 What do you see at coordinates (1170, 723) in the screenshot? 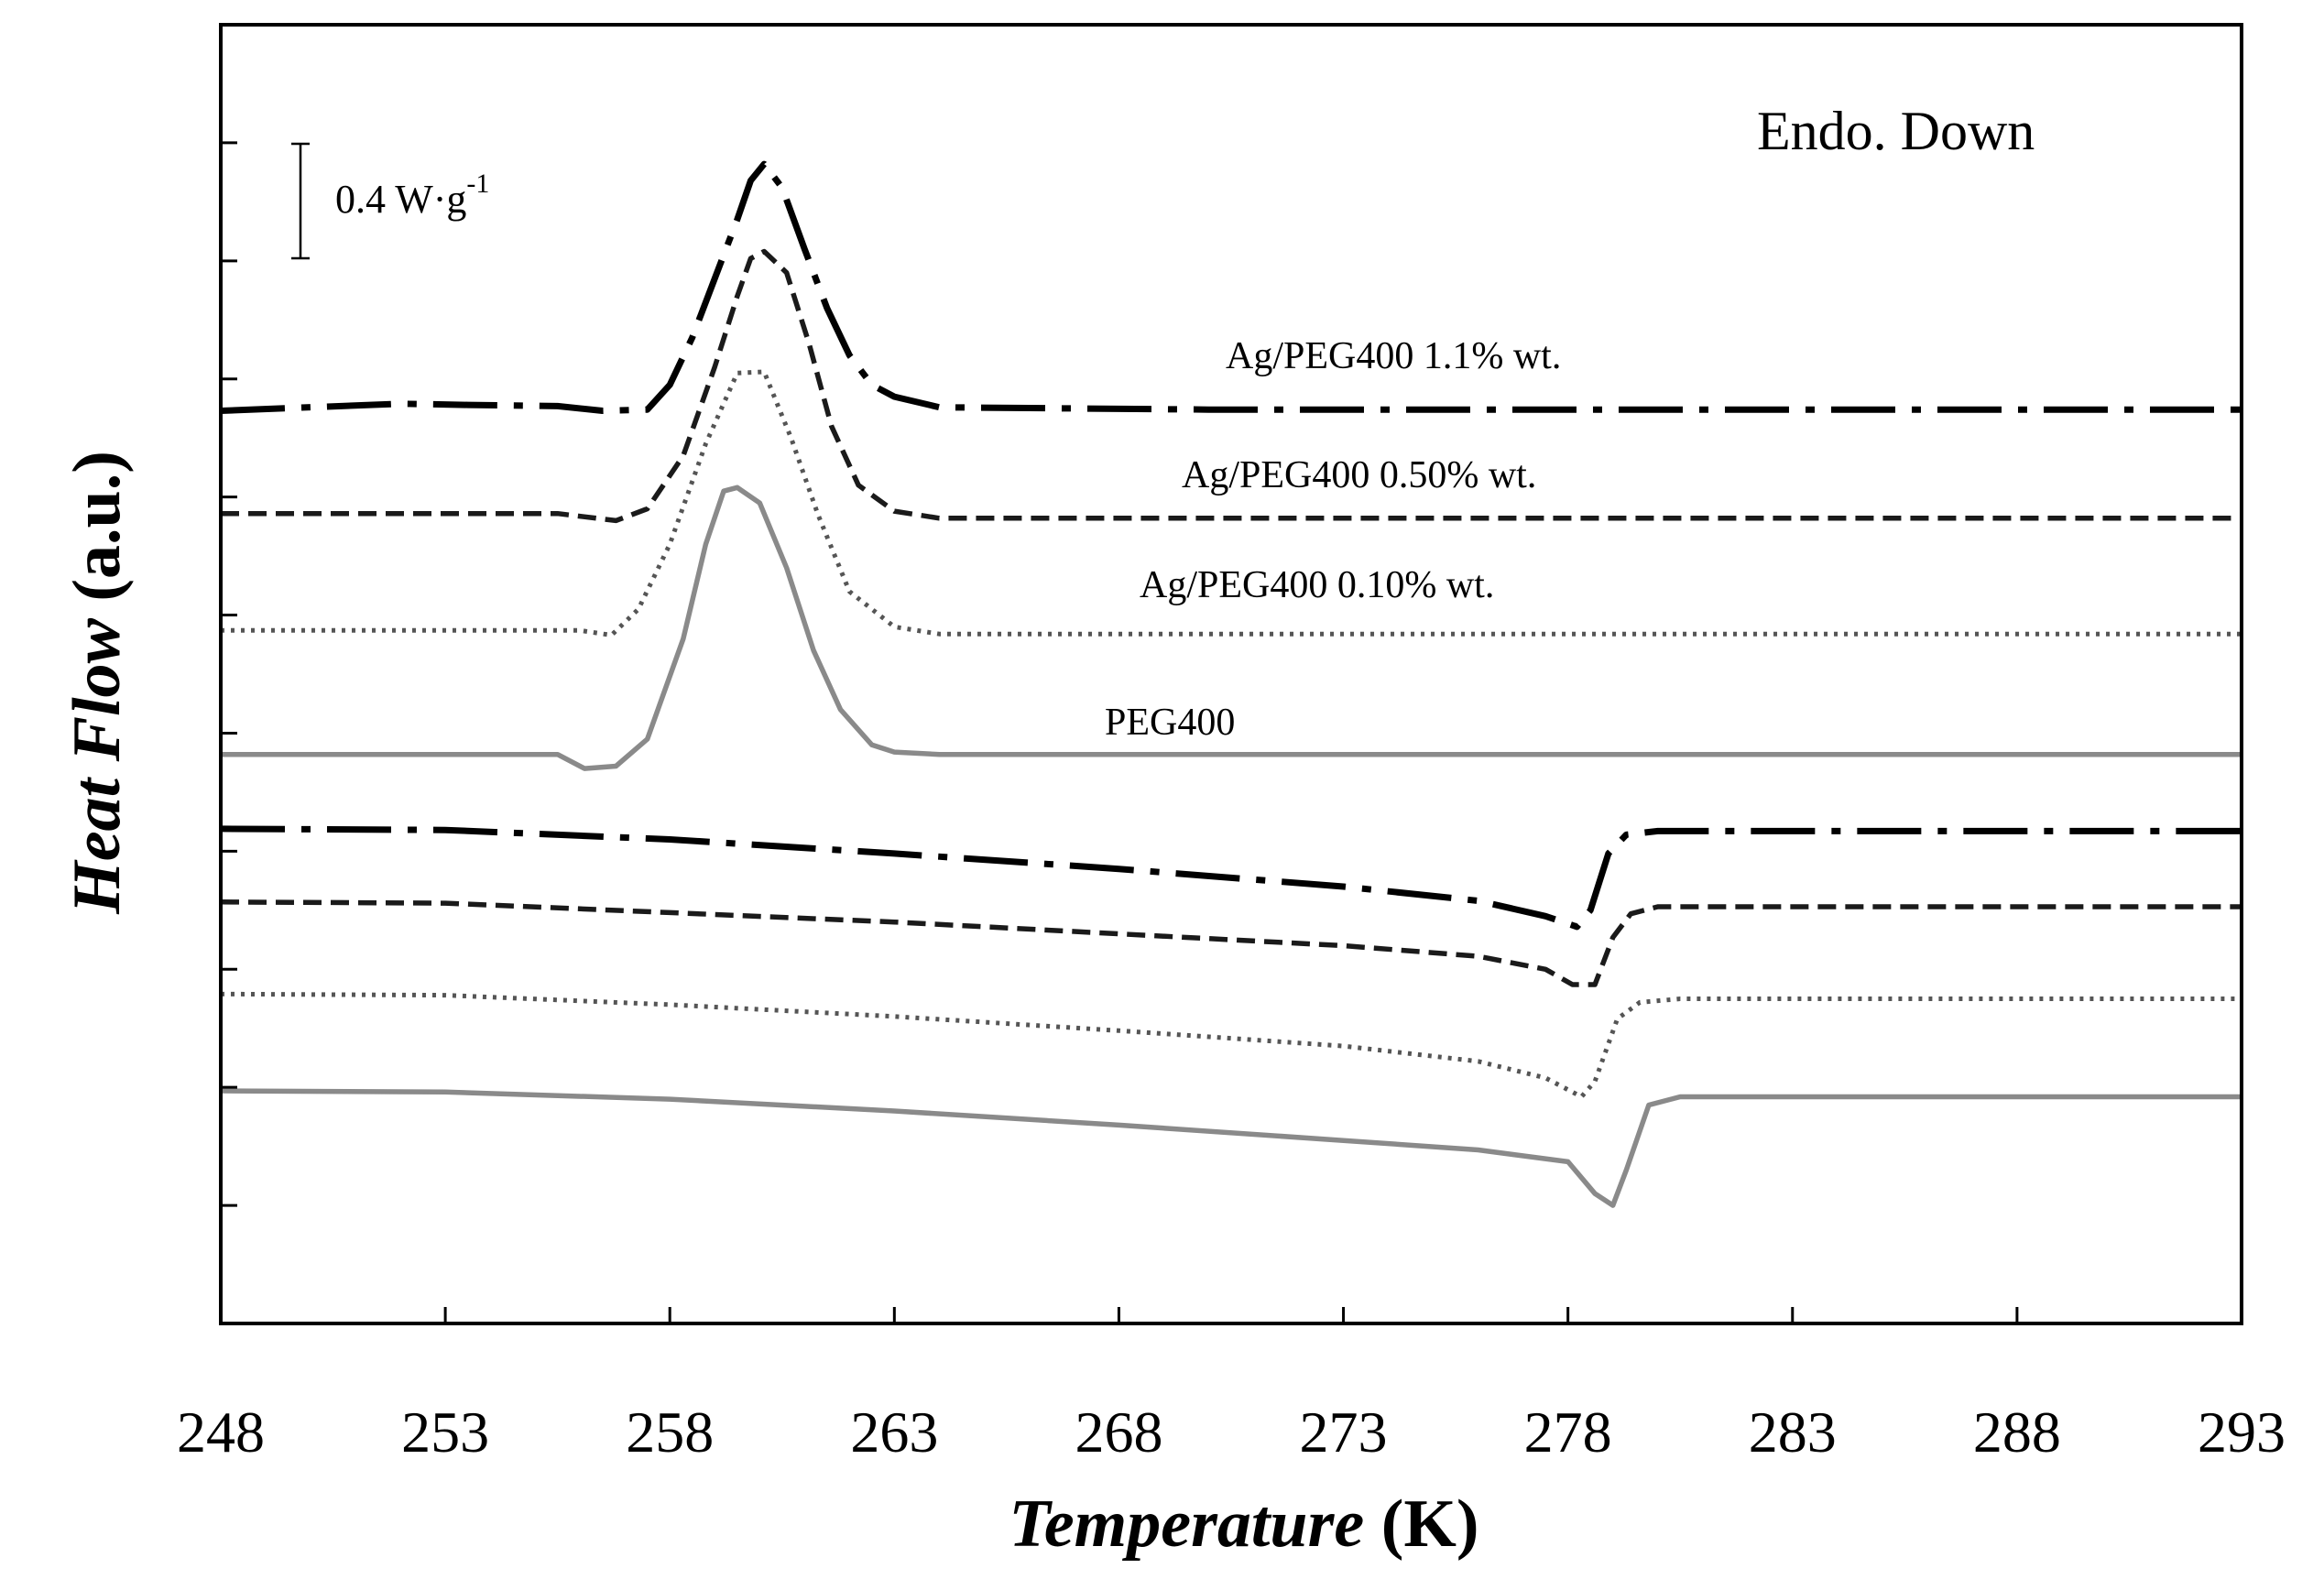
I see `series-label-peg400: PEG400` at bounding box center [1170, 723].